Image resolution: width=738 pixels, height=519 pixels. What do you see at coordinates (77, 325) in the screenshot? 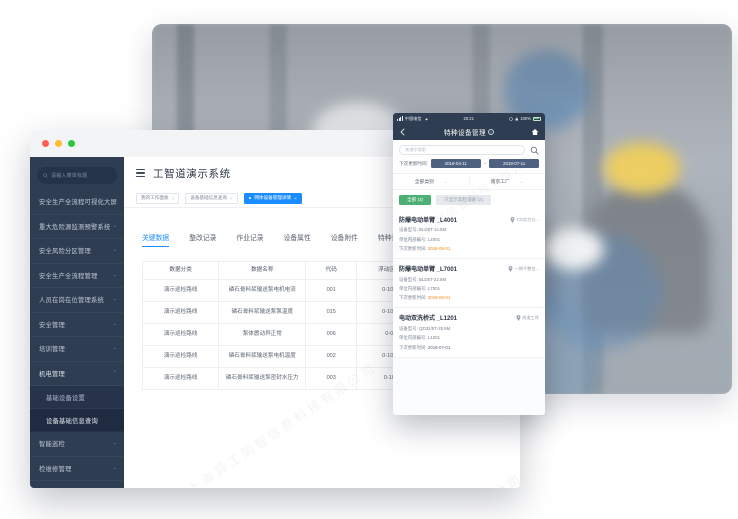
I see `sidebar-item-5: 安全管理 ⌄` at bounding box center [77, 325].